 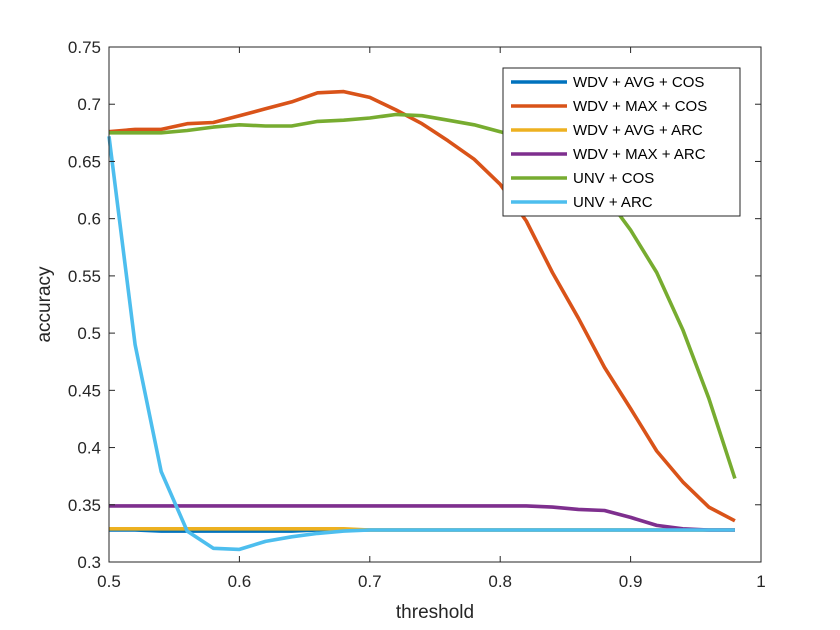 I want to click on y-tick-label: 0.55, so click(x=84, y=276).